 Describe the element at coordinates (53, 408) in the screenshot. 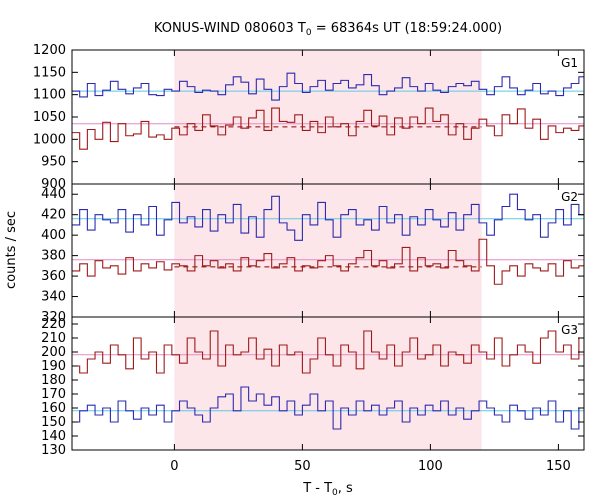

I see `panel-3-y-tick-label: 160` at that location.